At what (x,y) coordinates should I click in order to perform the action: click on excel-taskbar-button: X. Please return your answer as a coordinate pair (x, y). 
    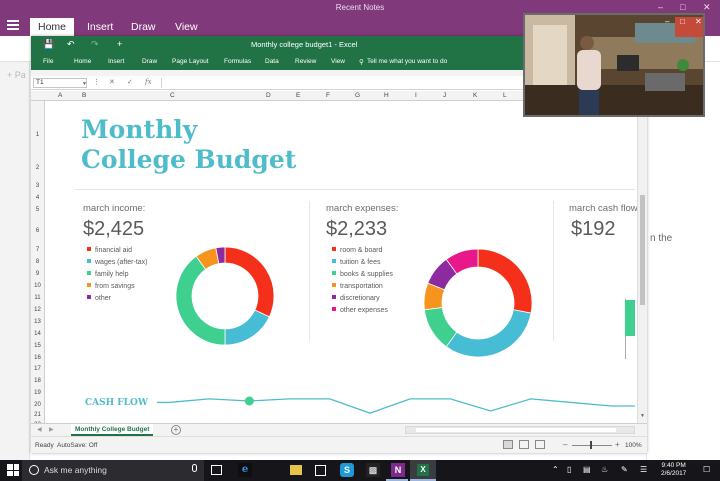
    Looking at the image, I should click on (423, 470).